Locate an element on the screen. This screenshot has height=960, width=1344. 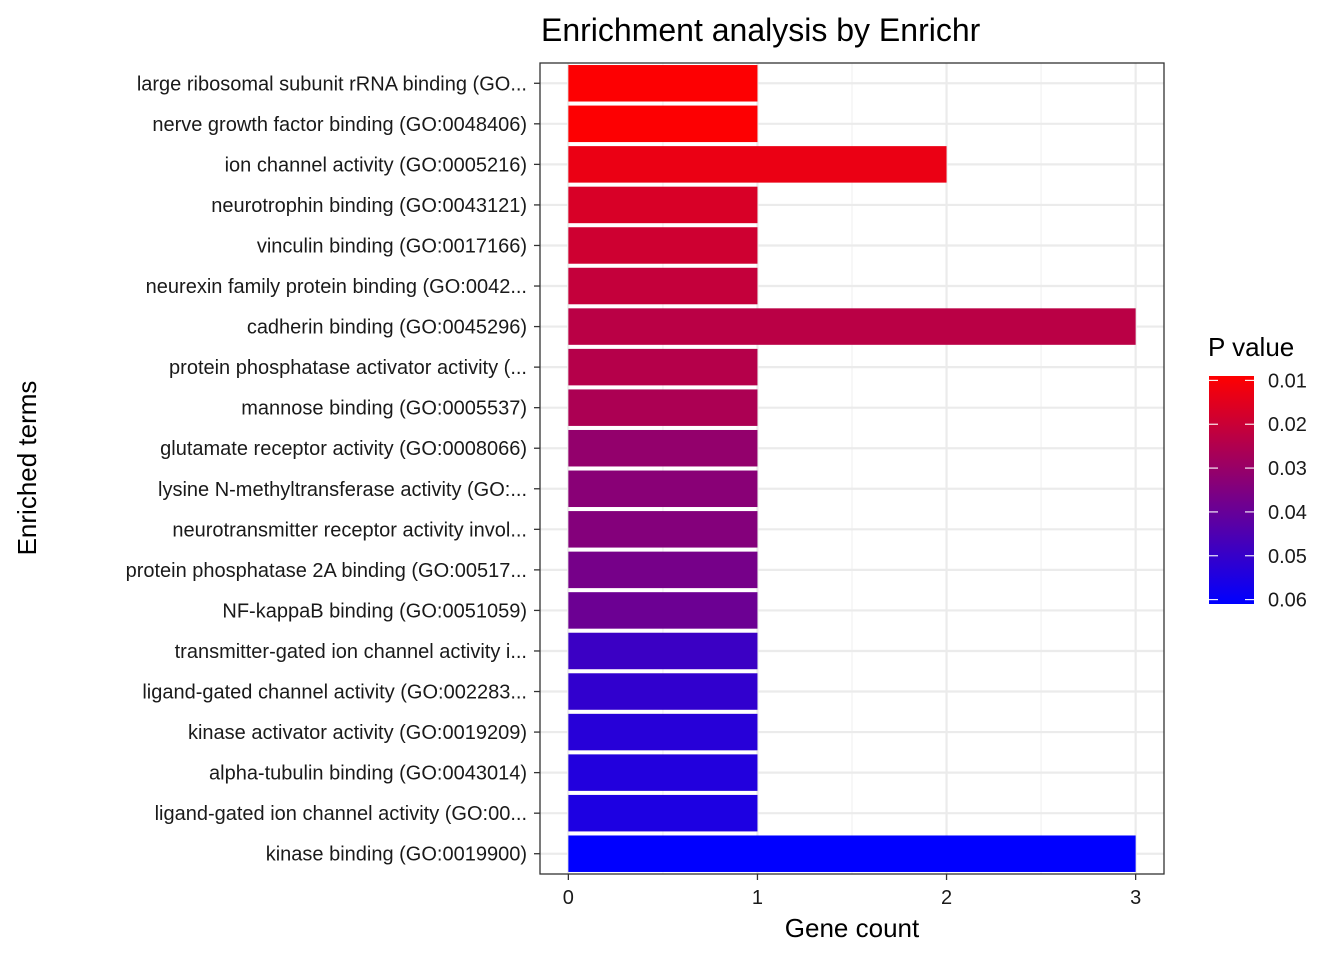
y-tick-label: kinase binding (GO:0019900) is located at coordinates (396, 855).